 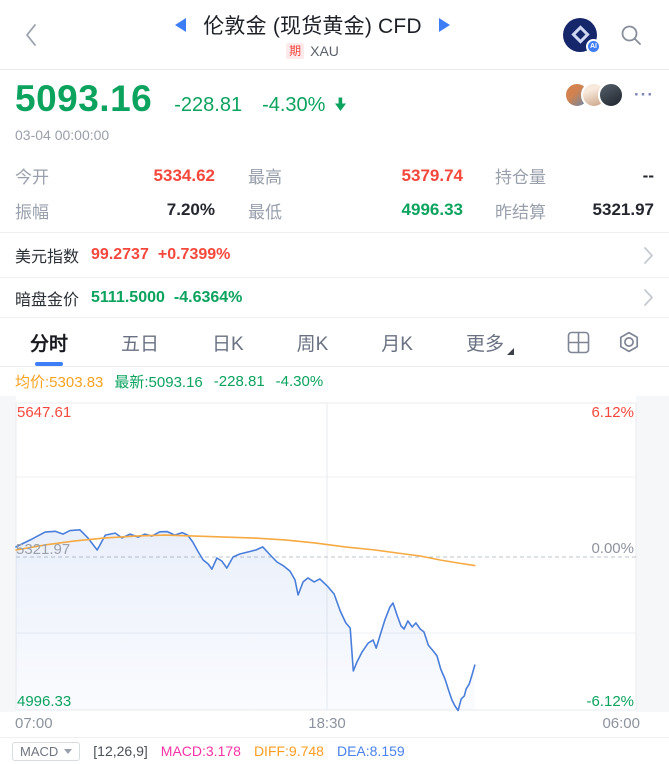 I want to click on more-options-icon: ···, so click(x=644, y=94).